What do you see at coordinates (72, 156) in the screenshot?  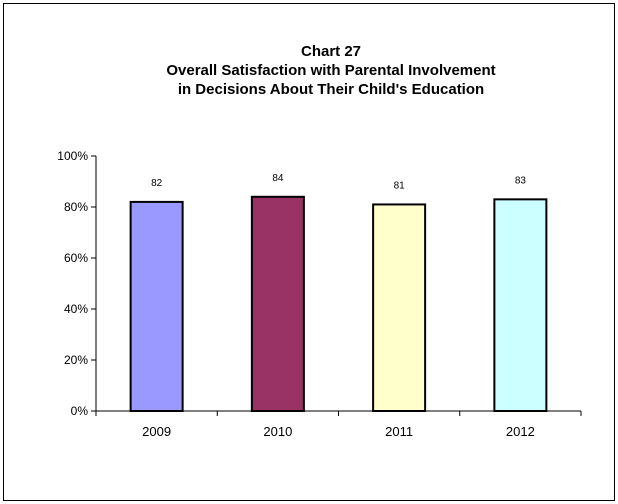 I see `y-tick-label: 100%` at bounding box center [72, 156].